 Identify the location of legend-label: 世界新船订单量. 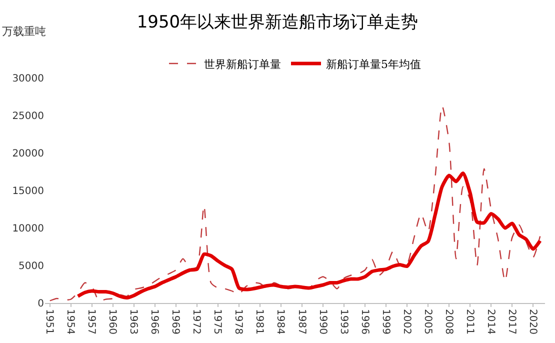
(242, 64).